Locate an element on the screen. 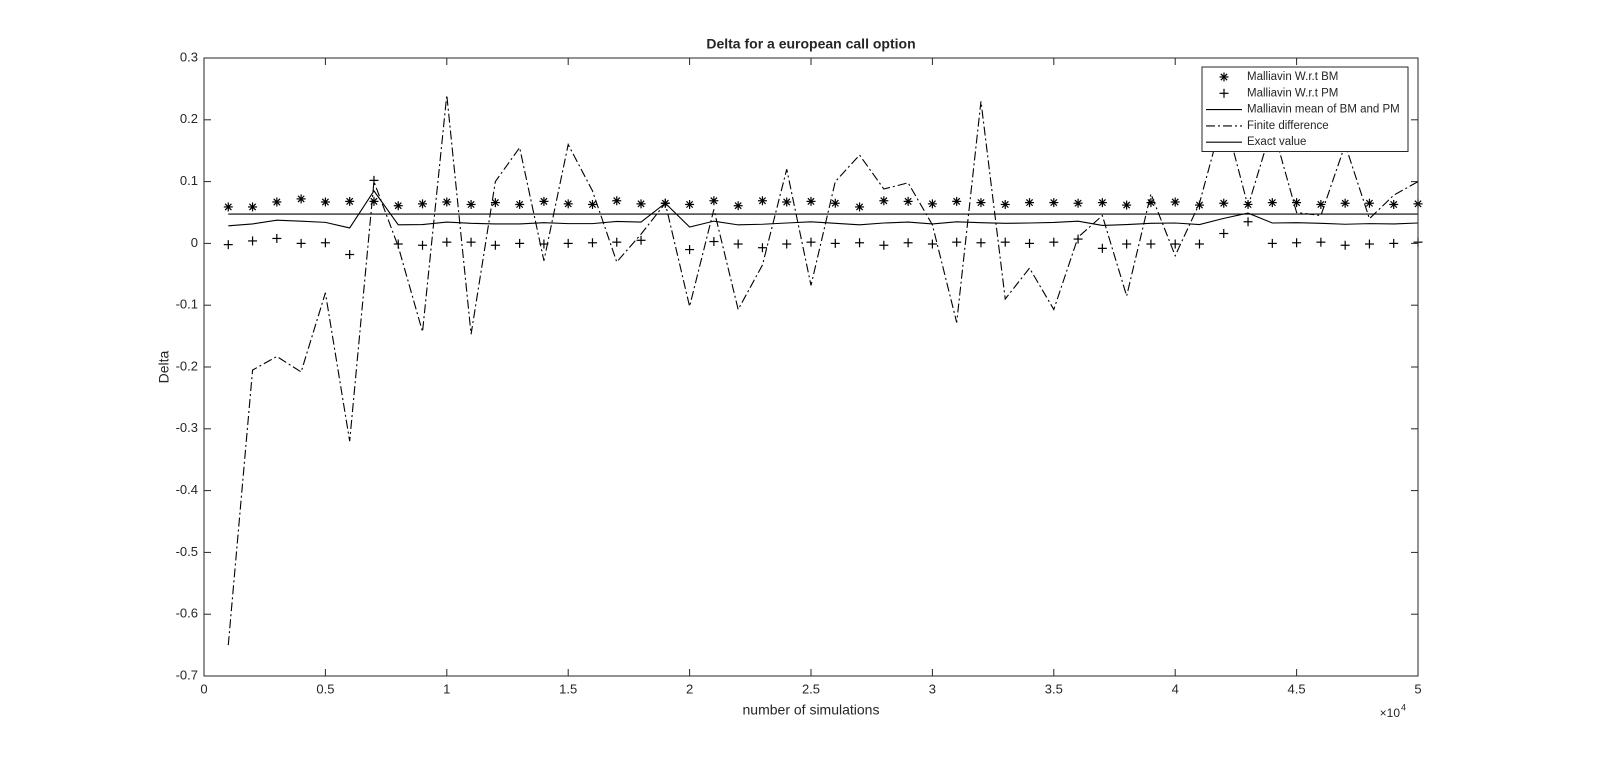  x-tick-label: 1.5 is located at coordinates (568, 688).